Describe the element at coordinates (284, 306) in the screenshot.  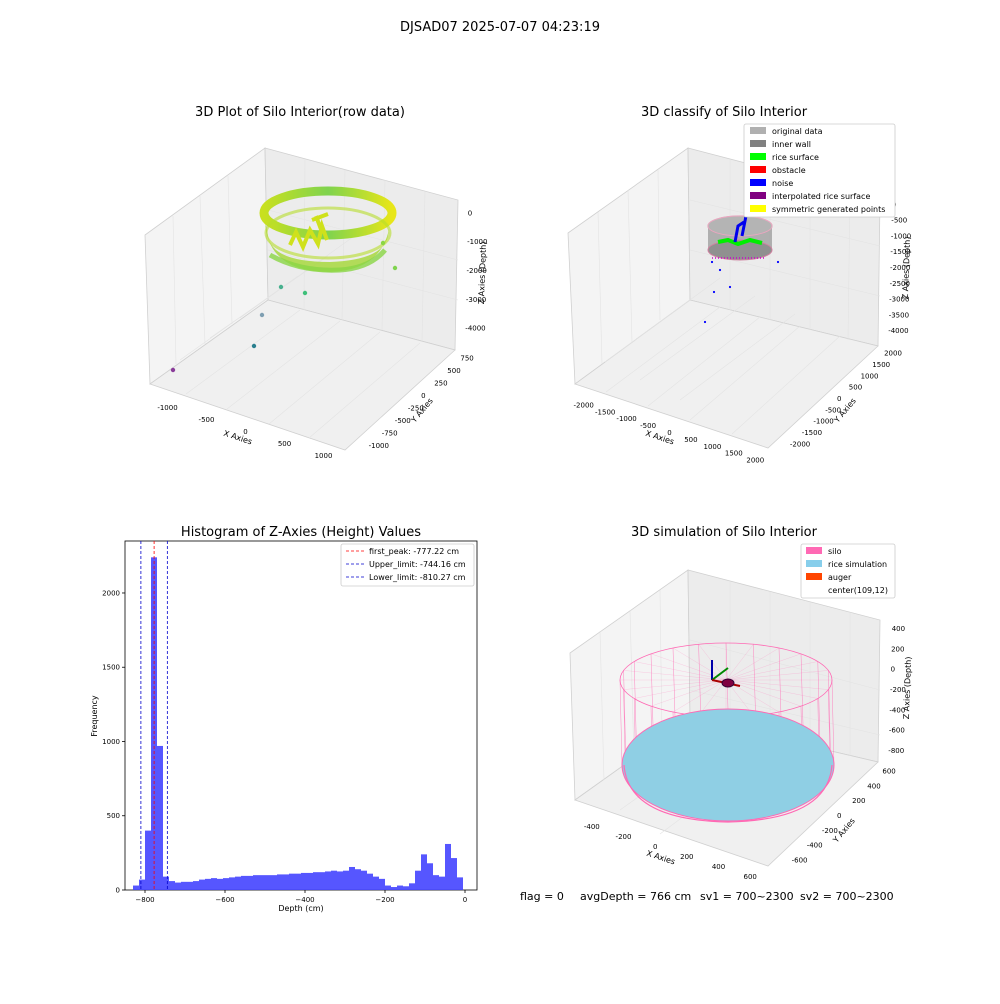
I see `raw-noise-points` at that location.